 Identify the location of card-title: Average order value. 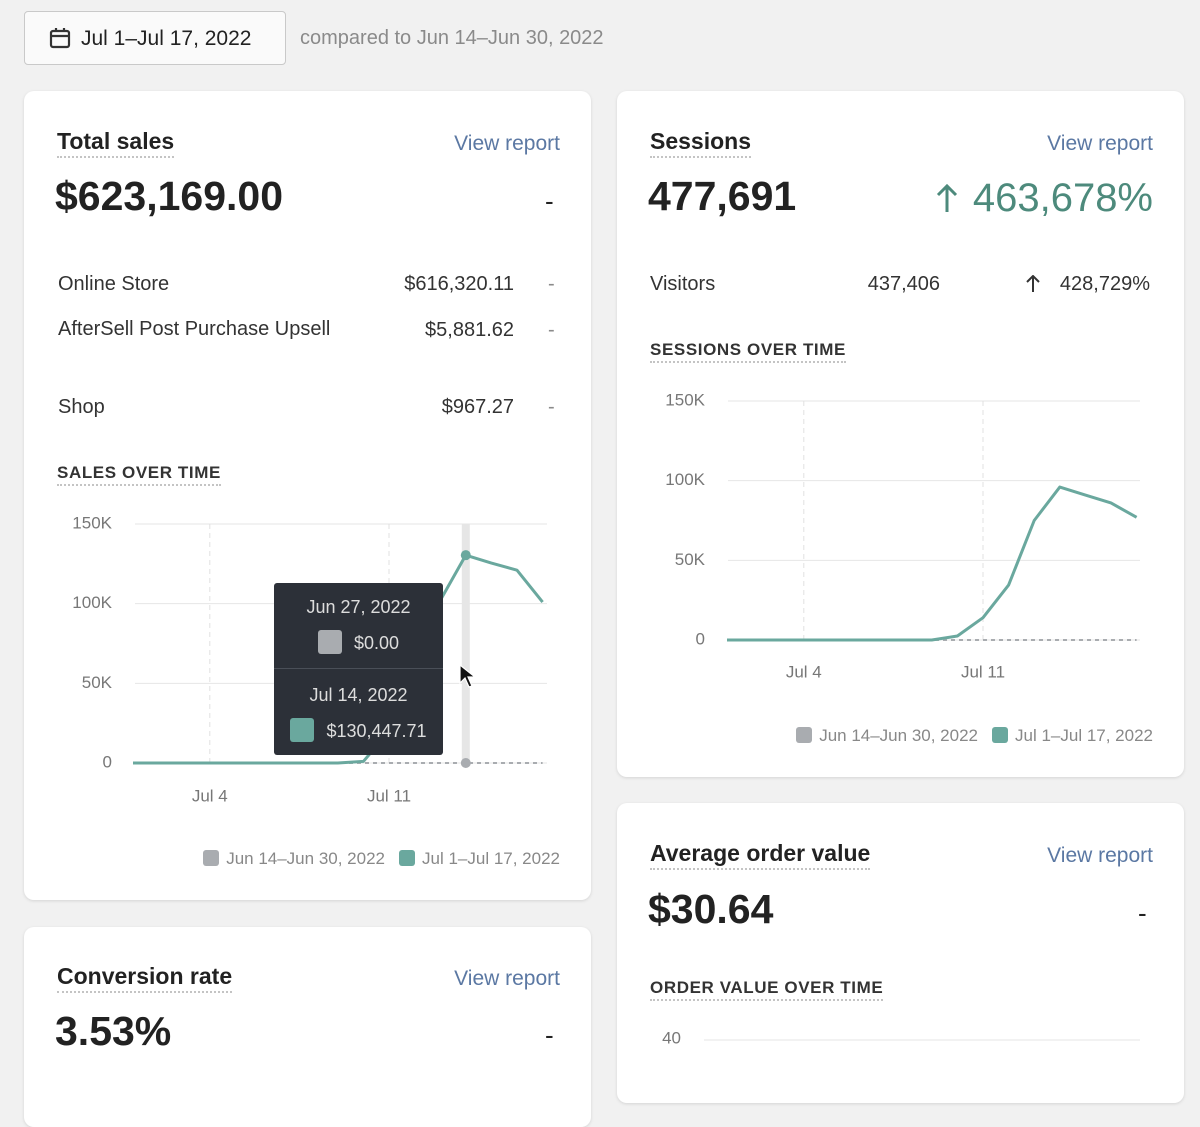
(760, 856).